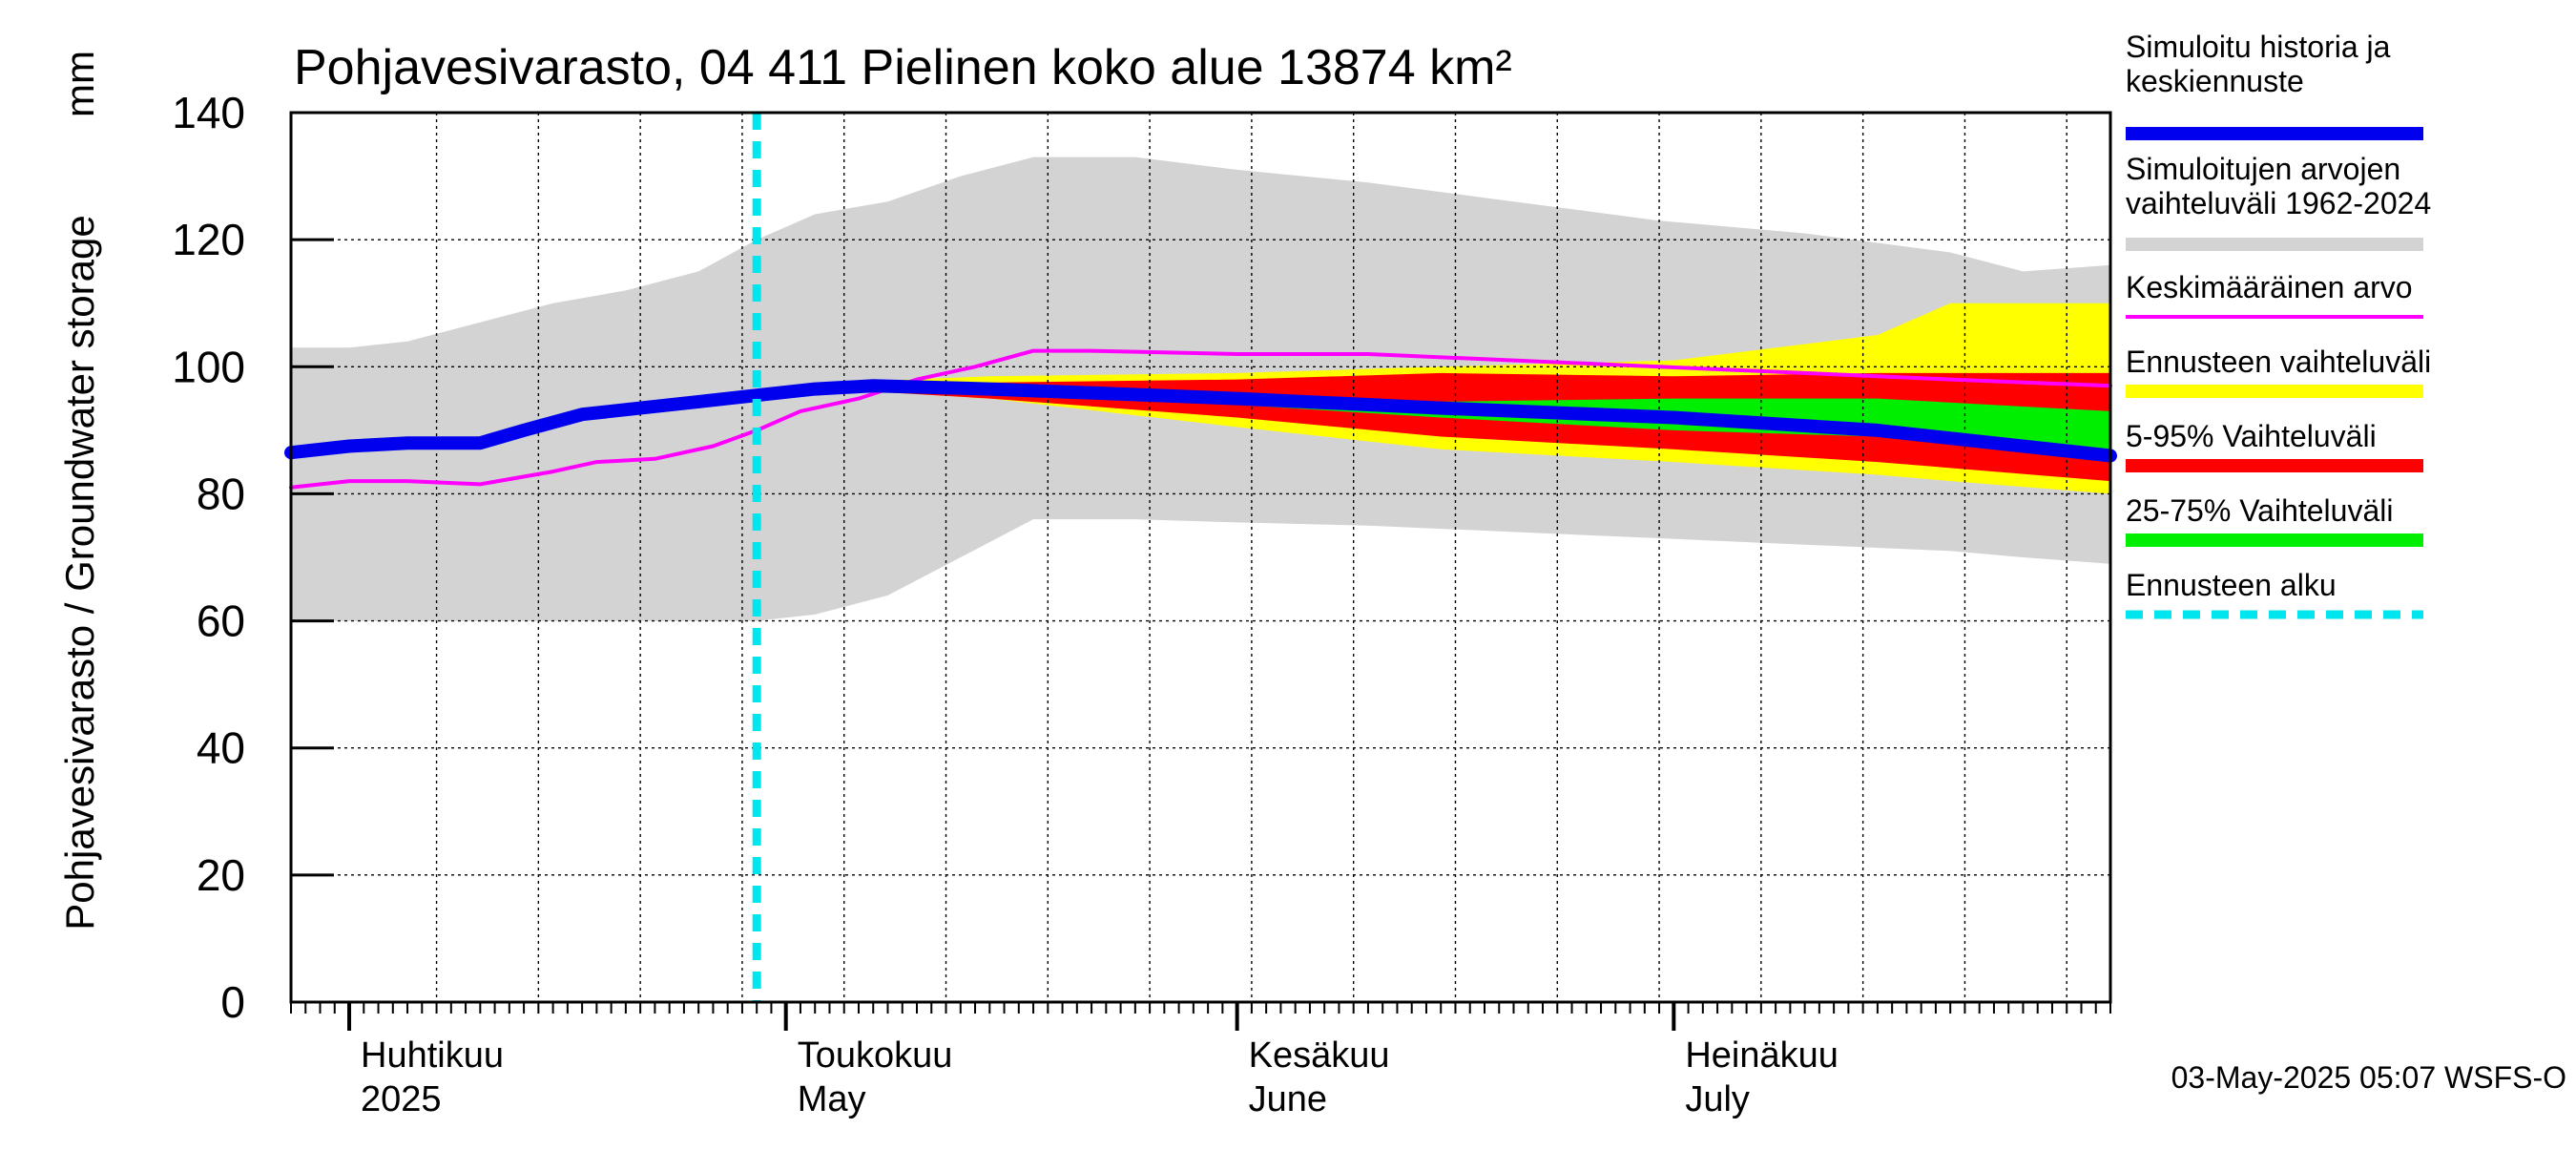  What do you see at coordinates (221, 748) in the screenshot?
I see `y-tick-label-40: 40` at bounding box center [221, 748].